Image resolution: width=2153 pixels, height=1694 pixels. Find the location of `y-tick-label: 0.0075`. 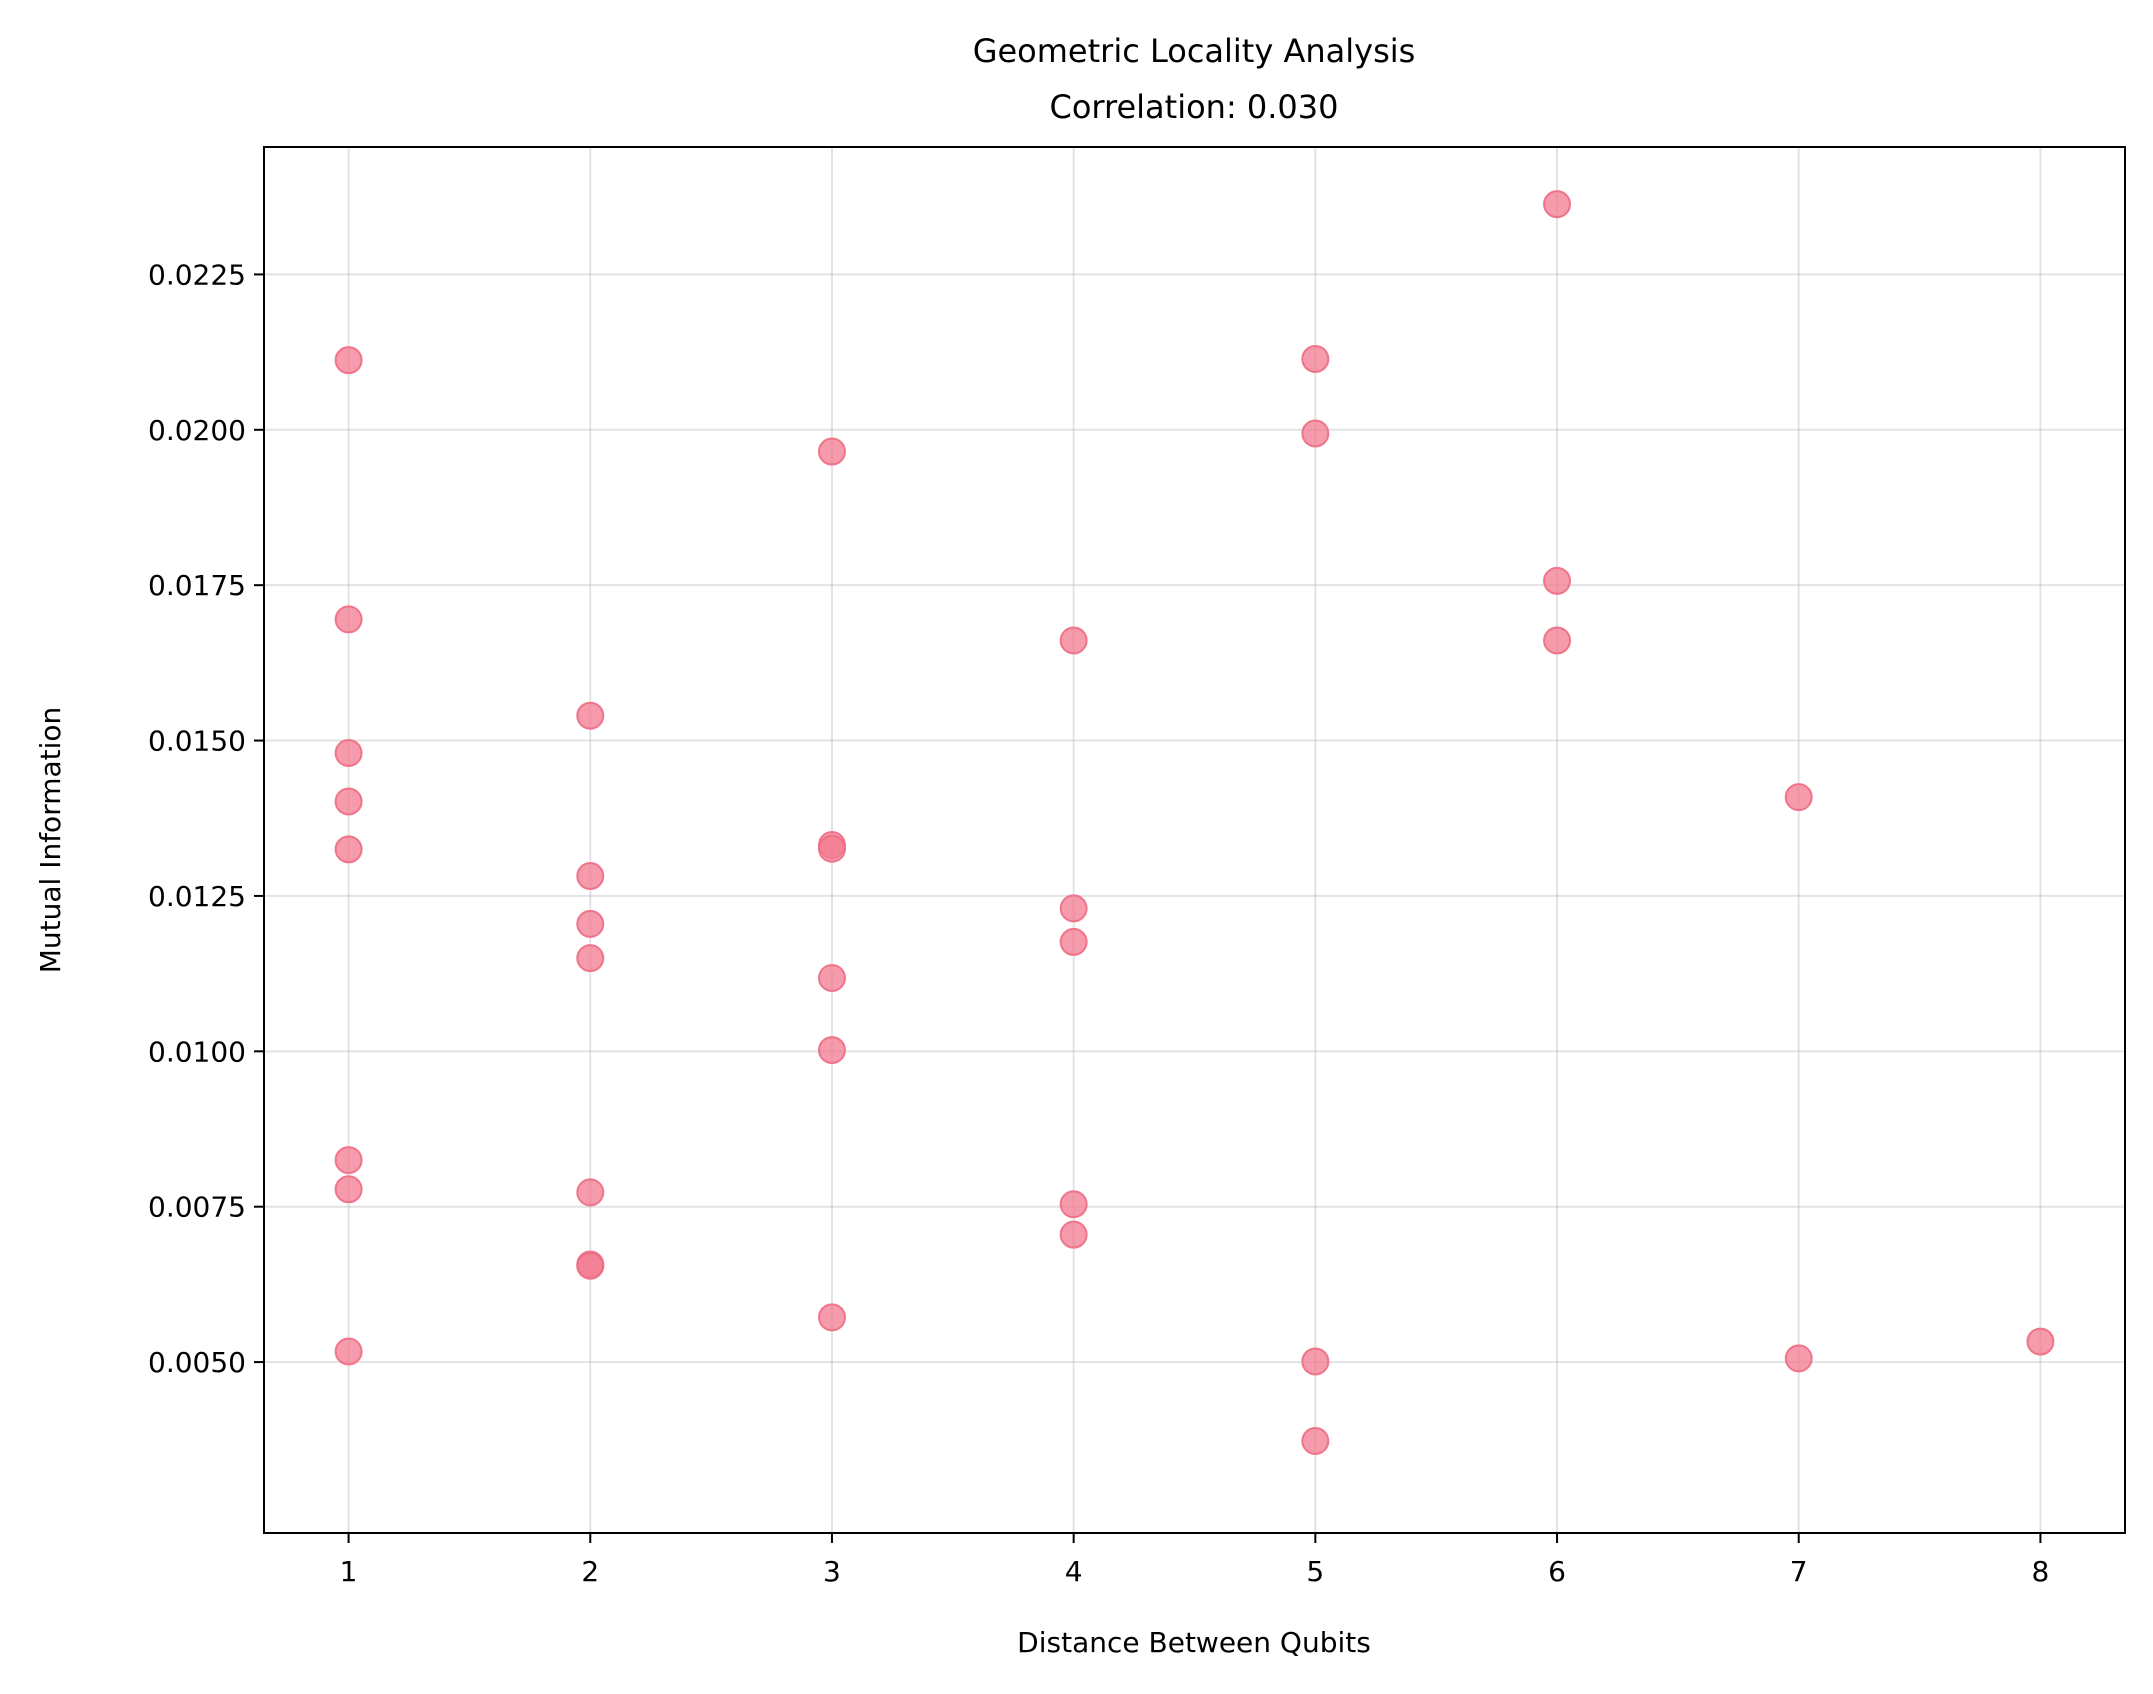

y-tick-label: 0.0075 is located at coordinates (197, 1207).